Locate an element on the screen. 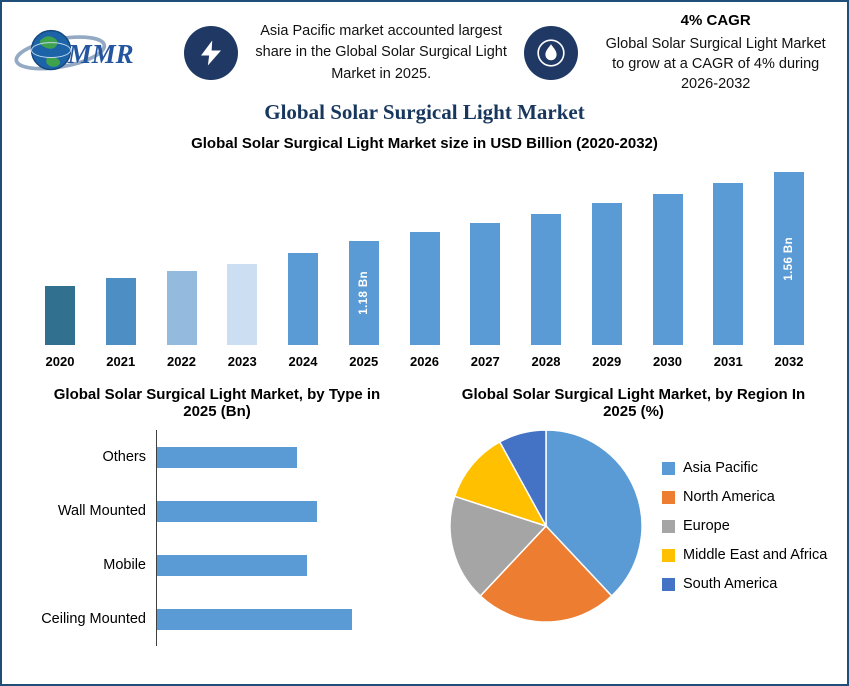 The image size is (849, 686). bar-2031 is located at coordinates (728, 264).